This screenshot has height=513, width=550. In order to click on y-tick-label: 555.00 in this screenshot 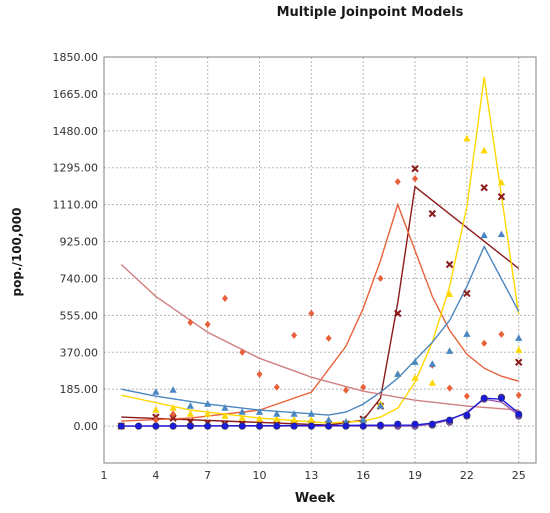, I will do `click(79, 315)`.